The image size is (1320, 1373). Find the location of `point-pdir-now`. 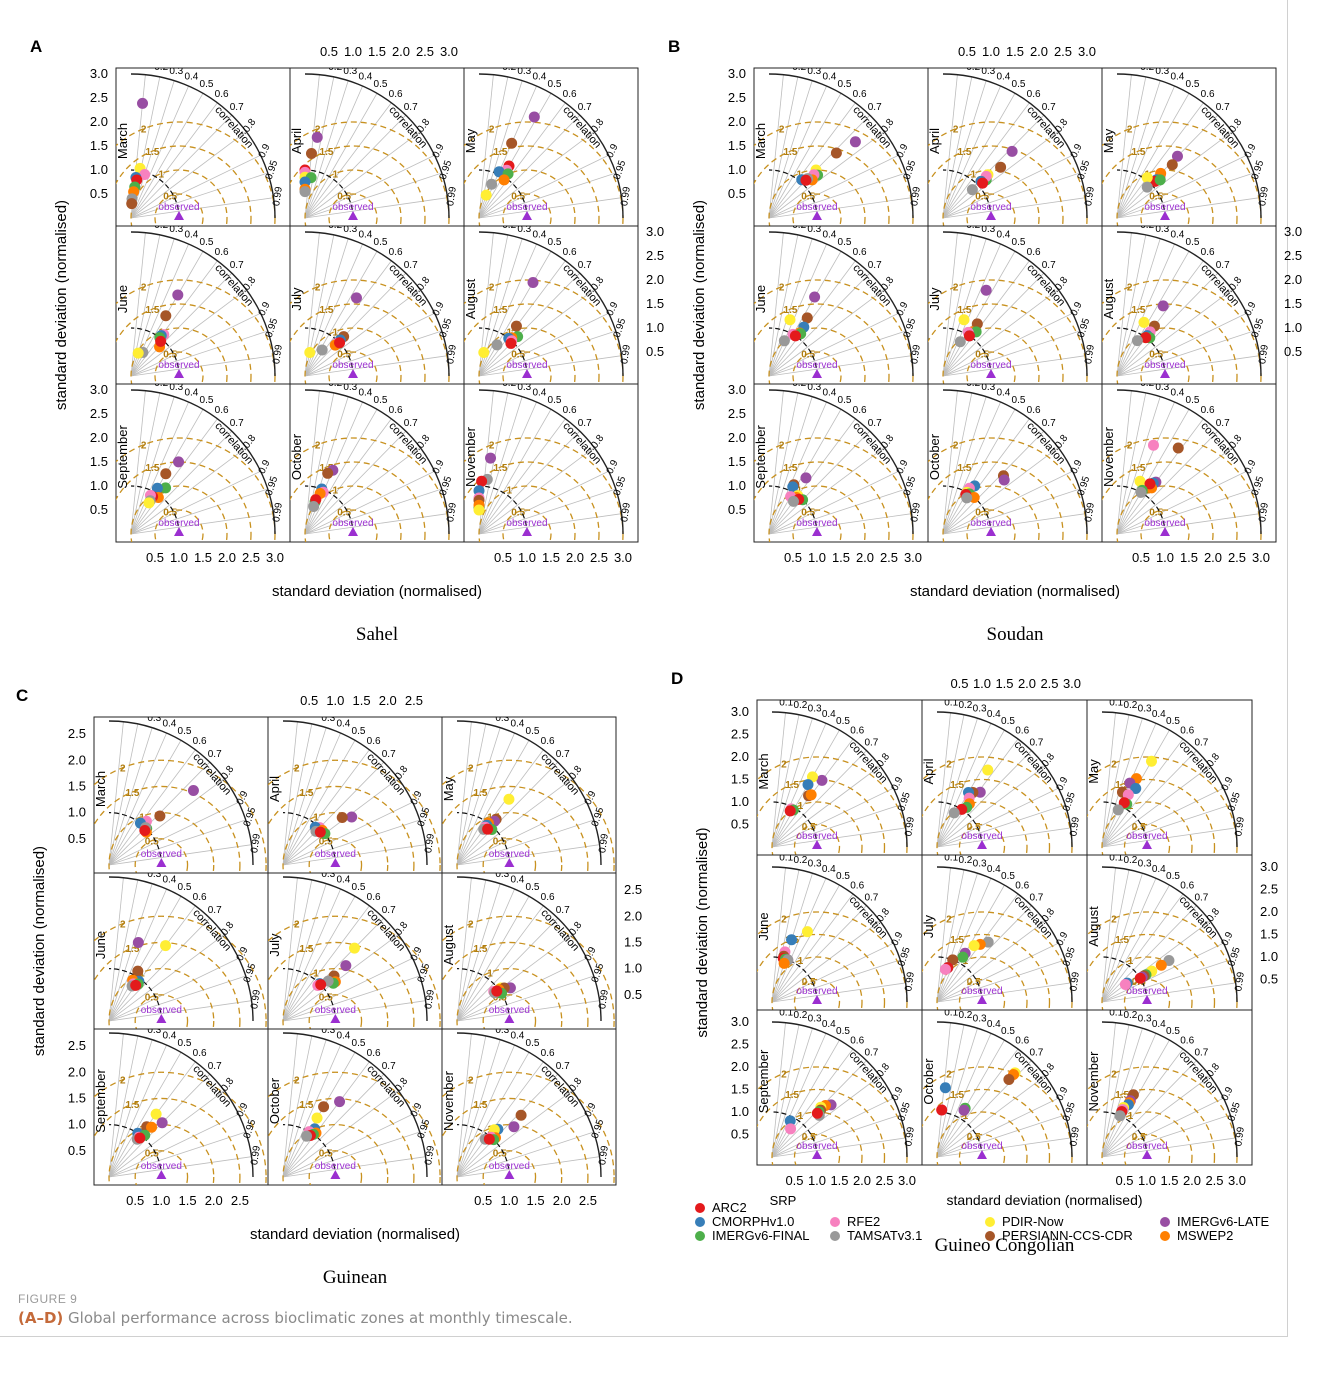

point-pdir-now is located at coordinates (1151, 761).